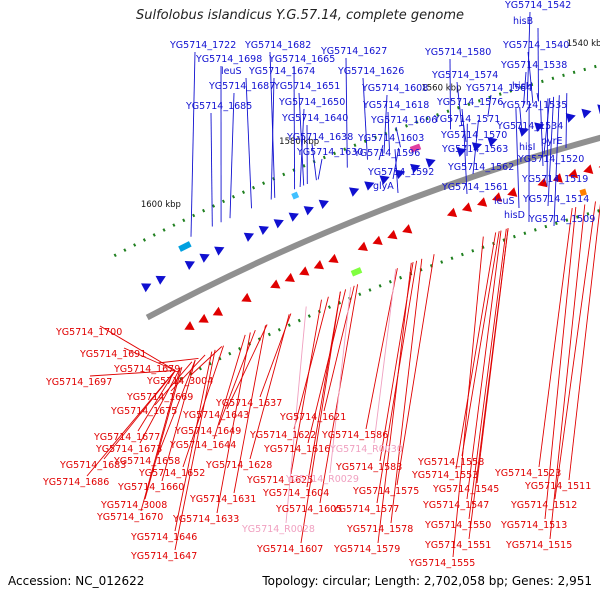  What do you see at coordinates (561, 219) in the screenshot?
I see `forward-gene-label: YG5714_1509` at bounding box center [561, 219].